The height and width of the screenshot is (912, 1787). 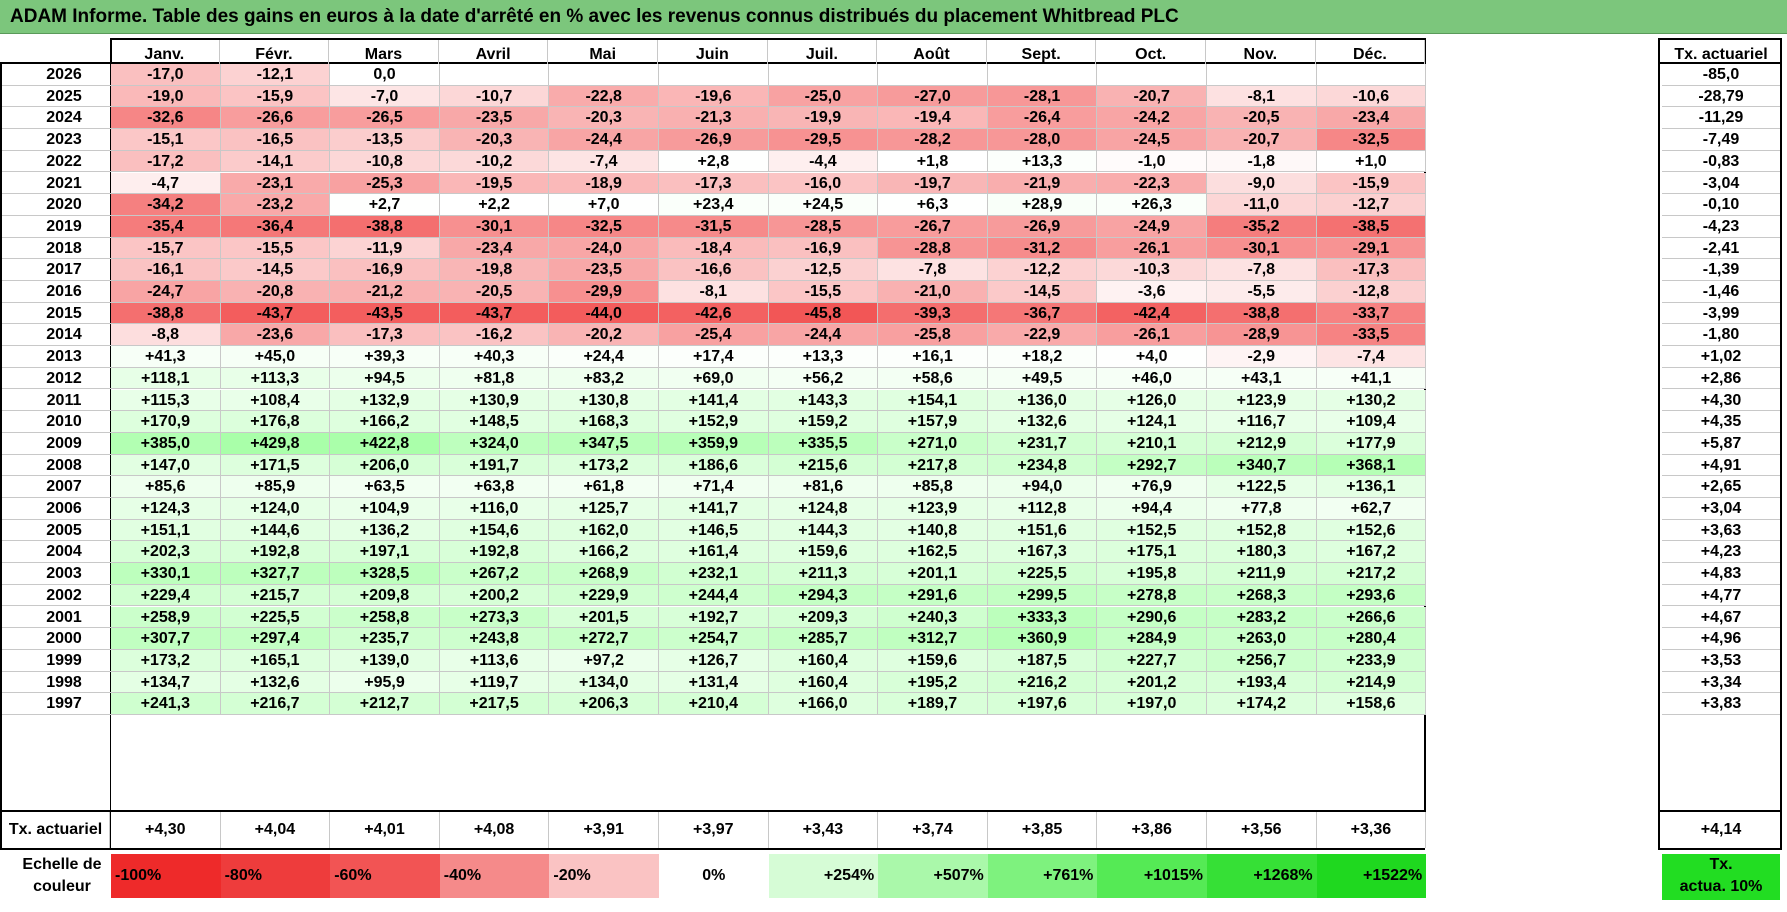 What do you see at coordinates (64, 270) in the screenshot?
I see `year-label: 2017` at bounding box center [64, 270].